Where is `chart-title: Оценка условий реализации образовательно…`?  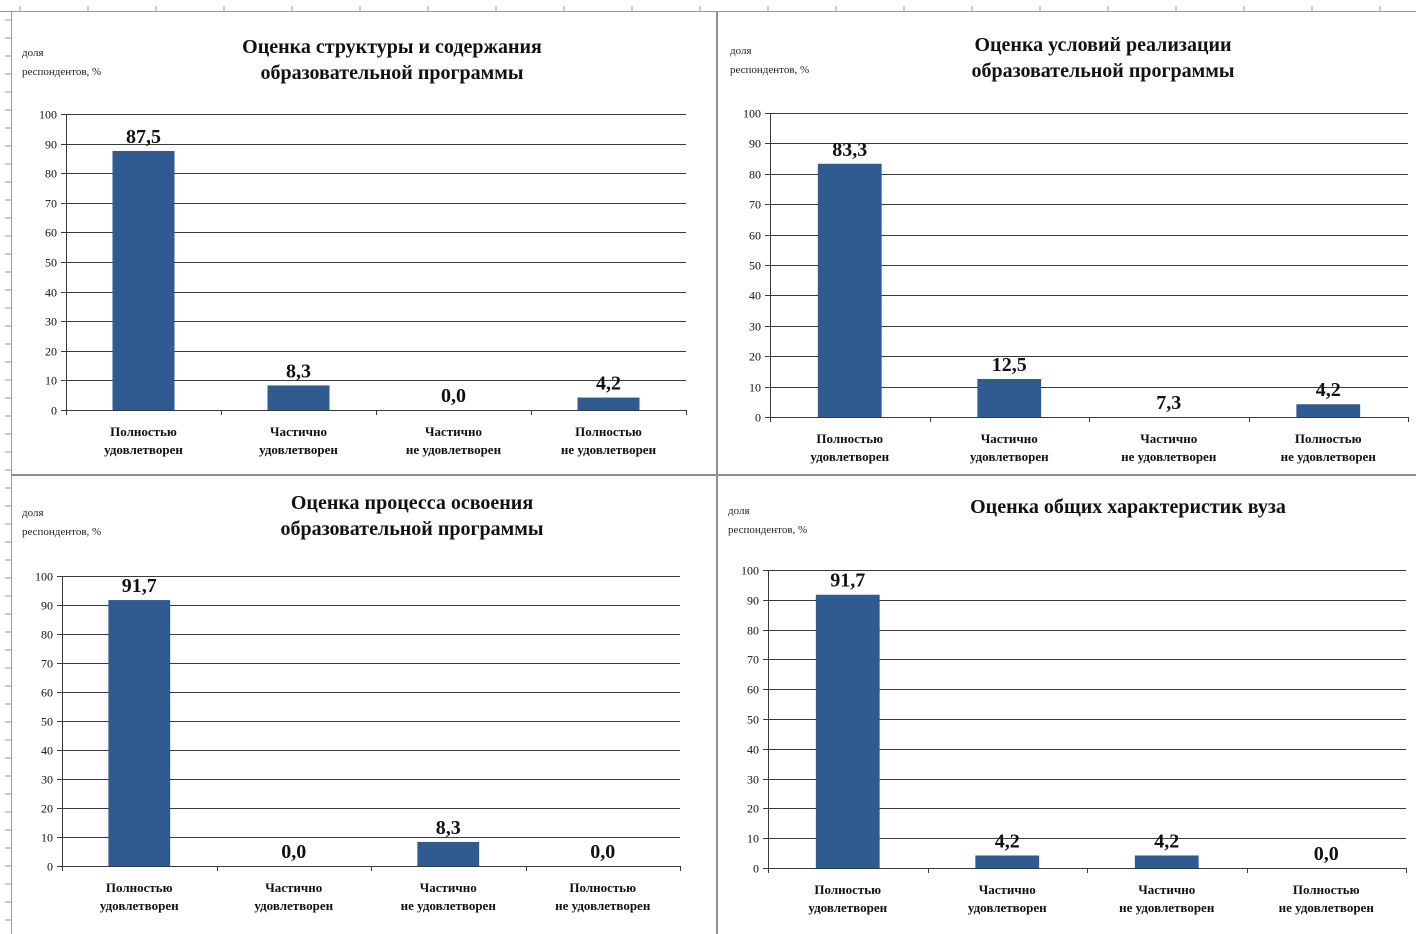
chart-title: Оценка условий реализации образовательно… is located at coordinates (1103, 58).